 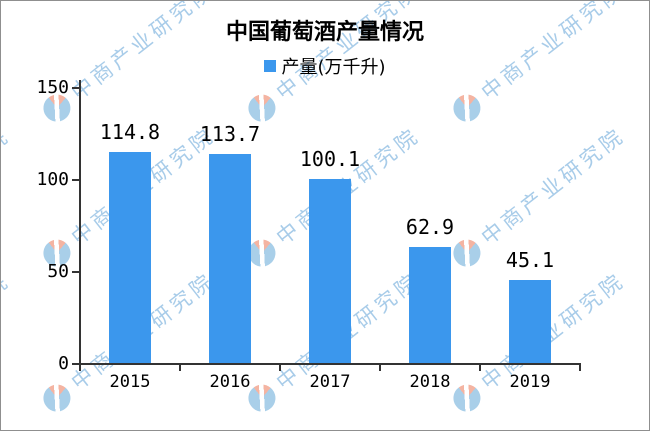 What do you see at coordinates (80, 222) in the screenshot?
I see `y-axis-line` at bounding box center [80, 222].